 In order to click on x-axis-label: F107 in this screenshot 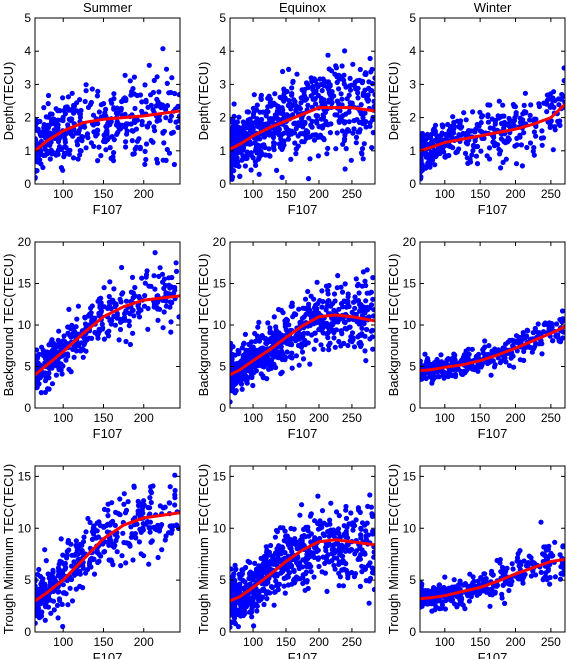, I will do `click(493, 654)`.